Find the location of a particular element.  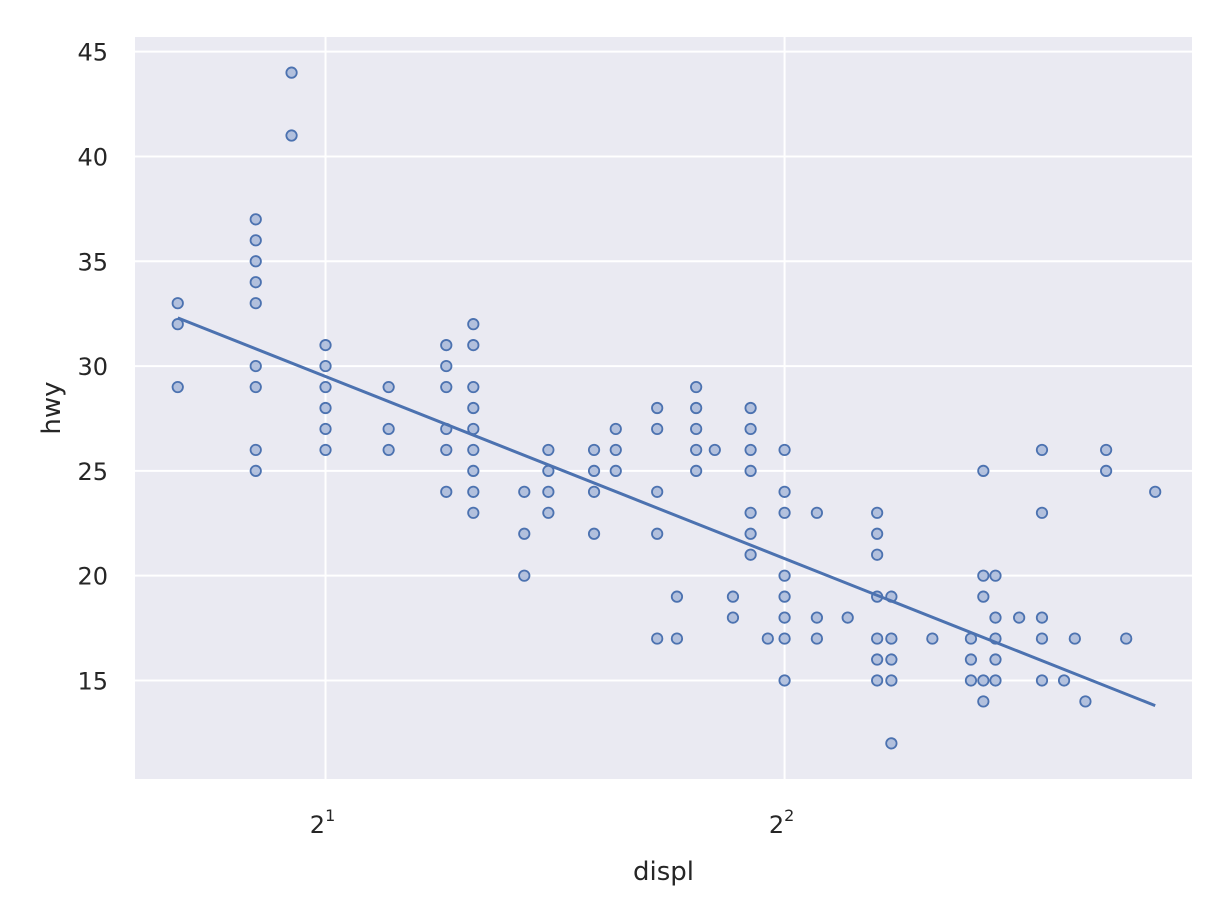

y-tick-label: 15 is located at coordinates (92, 681).